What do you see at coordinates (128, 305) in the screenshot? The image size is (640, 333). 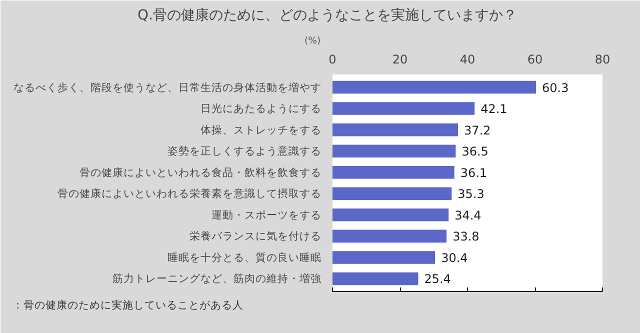 I see `text: ：骨の健康のために実施していることがある人` at bounding box center [128, 305].